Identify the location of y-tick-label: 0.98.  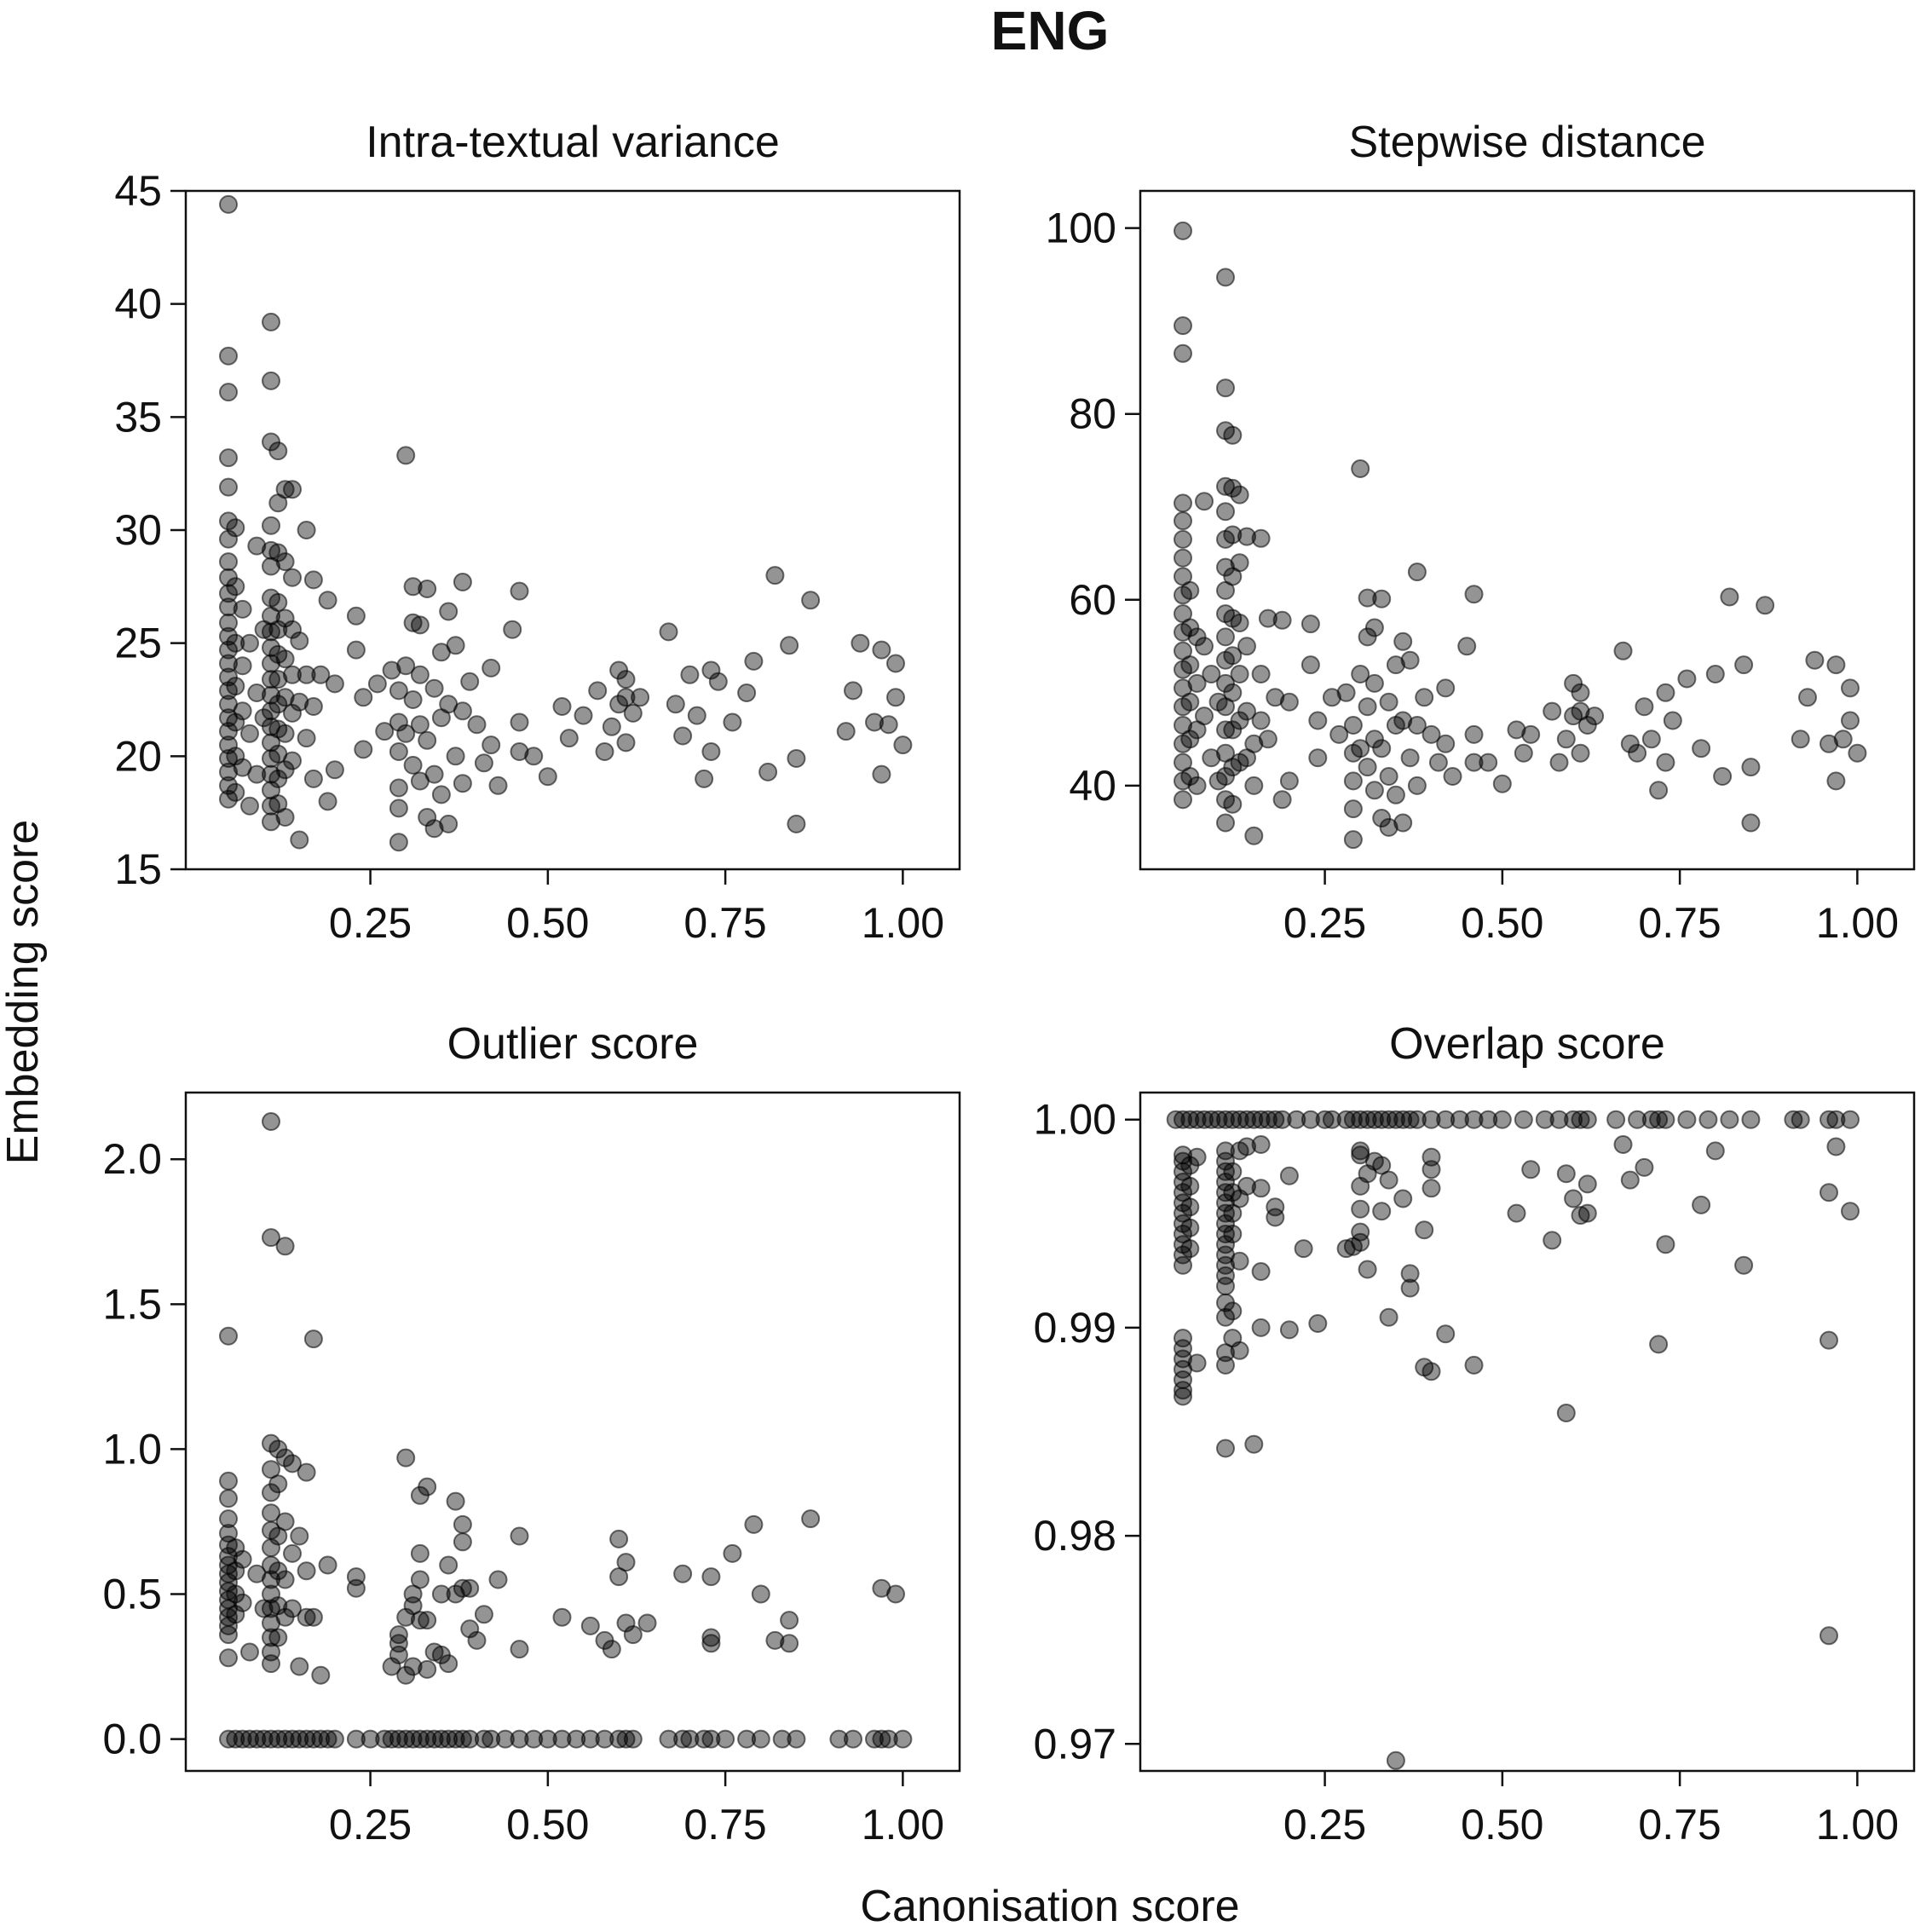
(1075, 1536).